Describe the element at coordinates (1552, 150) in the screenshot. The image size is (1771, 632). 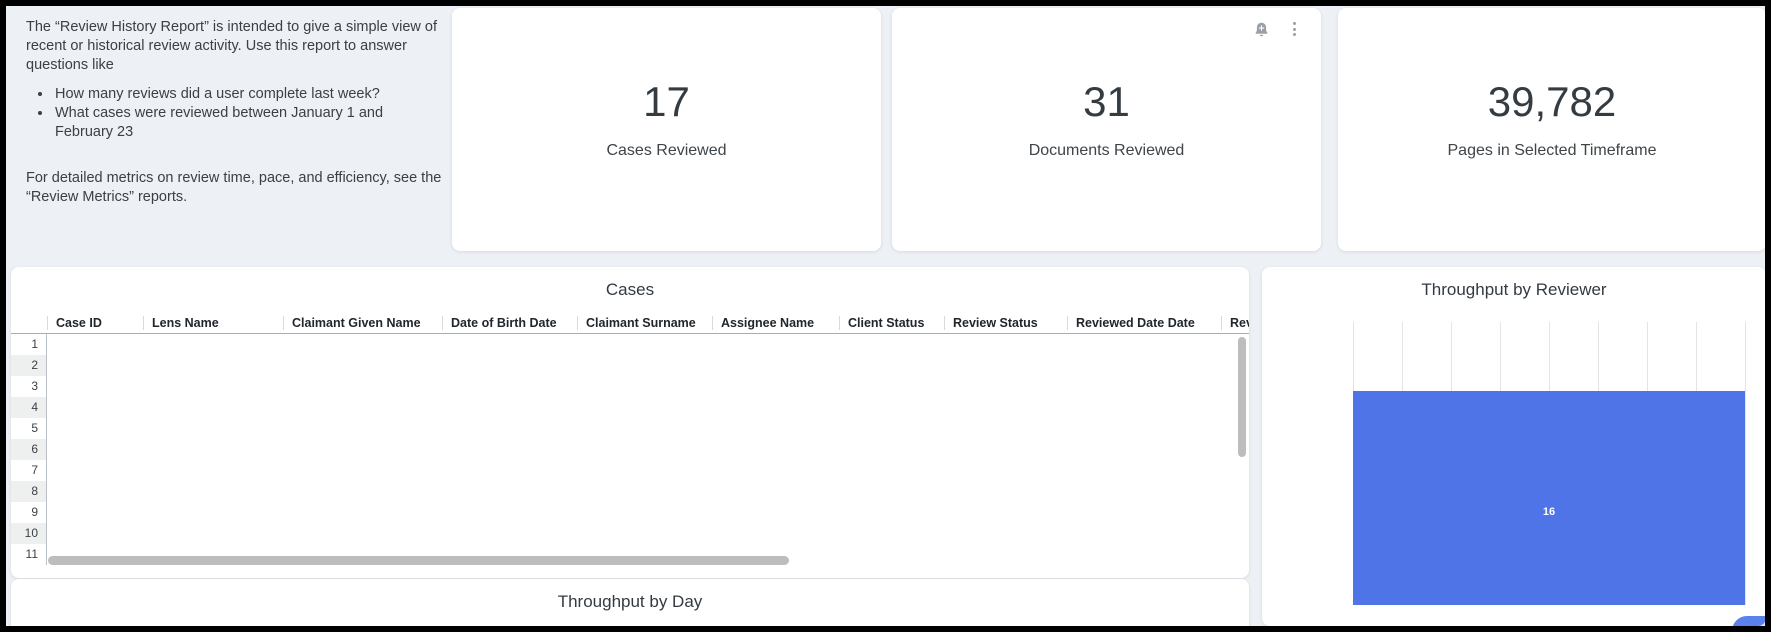
I see `kpi-label: Pages in Selected Timeframe` at that location.